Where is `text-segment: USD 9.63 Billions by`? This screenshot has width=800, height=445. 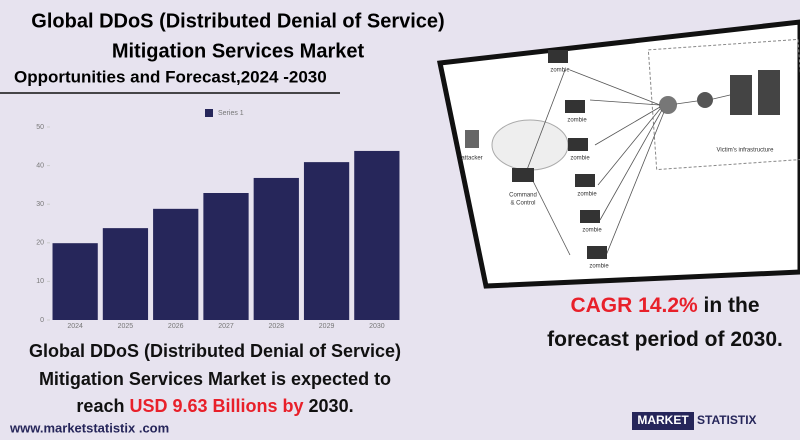 text-segment: USD 9.63 Billions by is located at coordinates (216, 406).